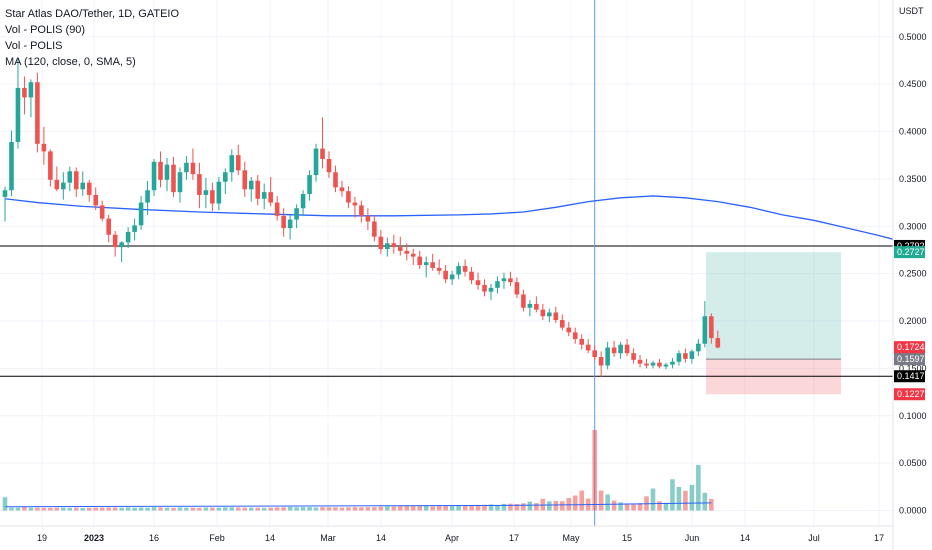 The height and width of the screenshot is (550, 932). I want to click on position-target-zone, so click(773, 306).